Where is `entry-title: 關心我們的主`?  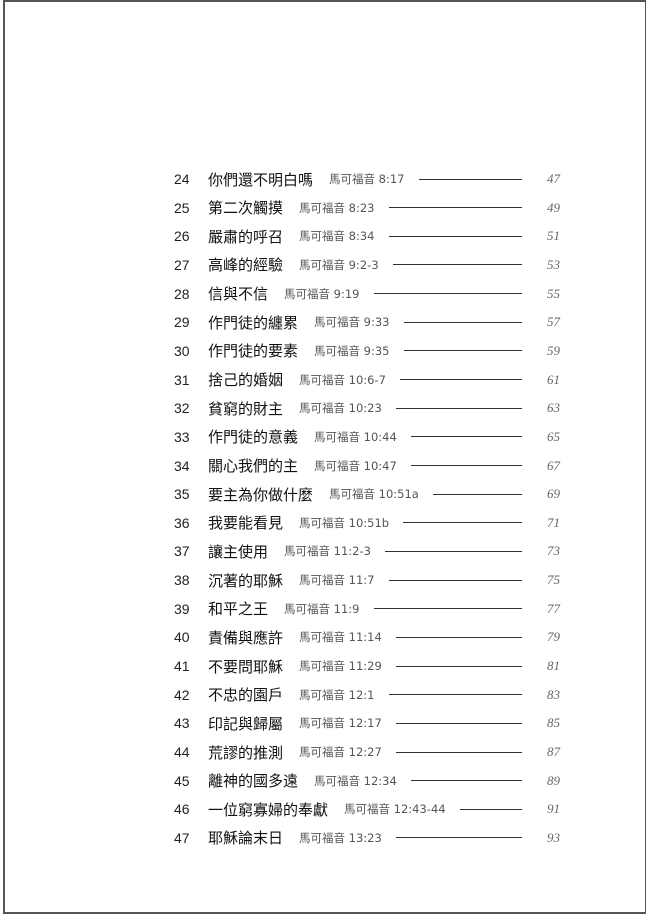 entry-title: 關心我們的主 is located at coordinates (253, 466).